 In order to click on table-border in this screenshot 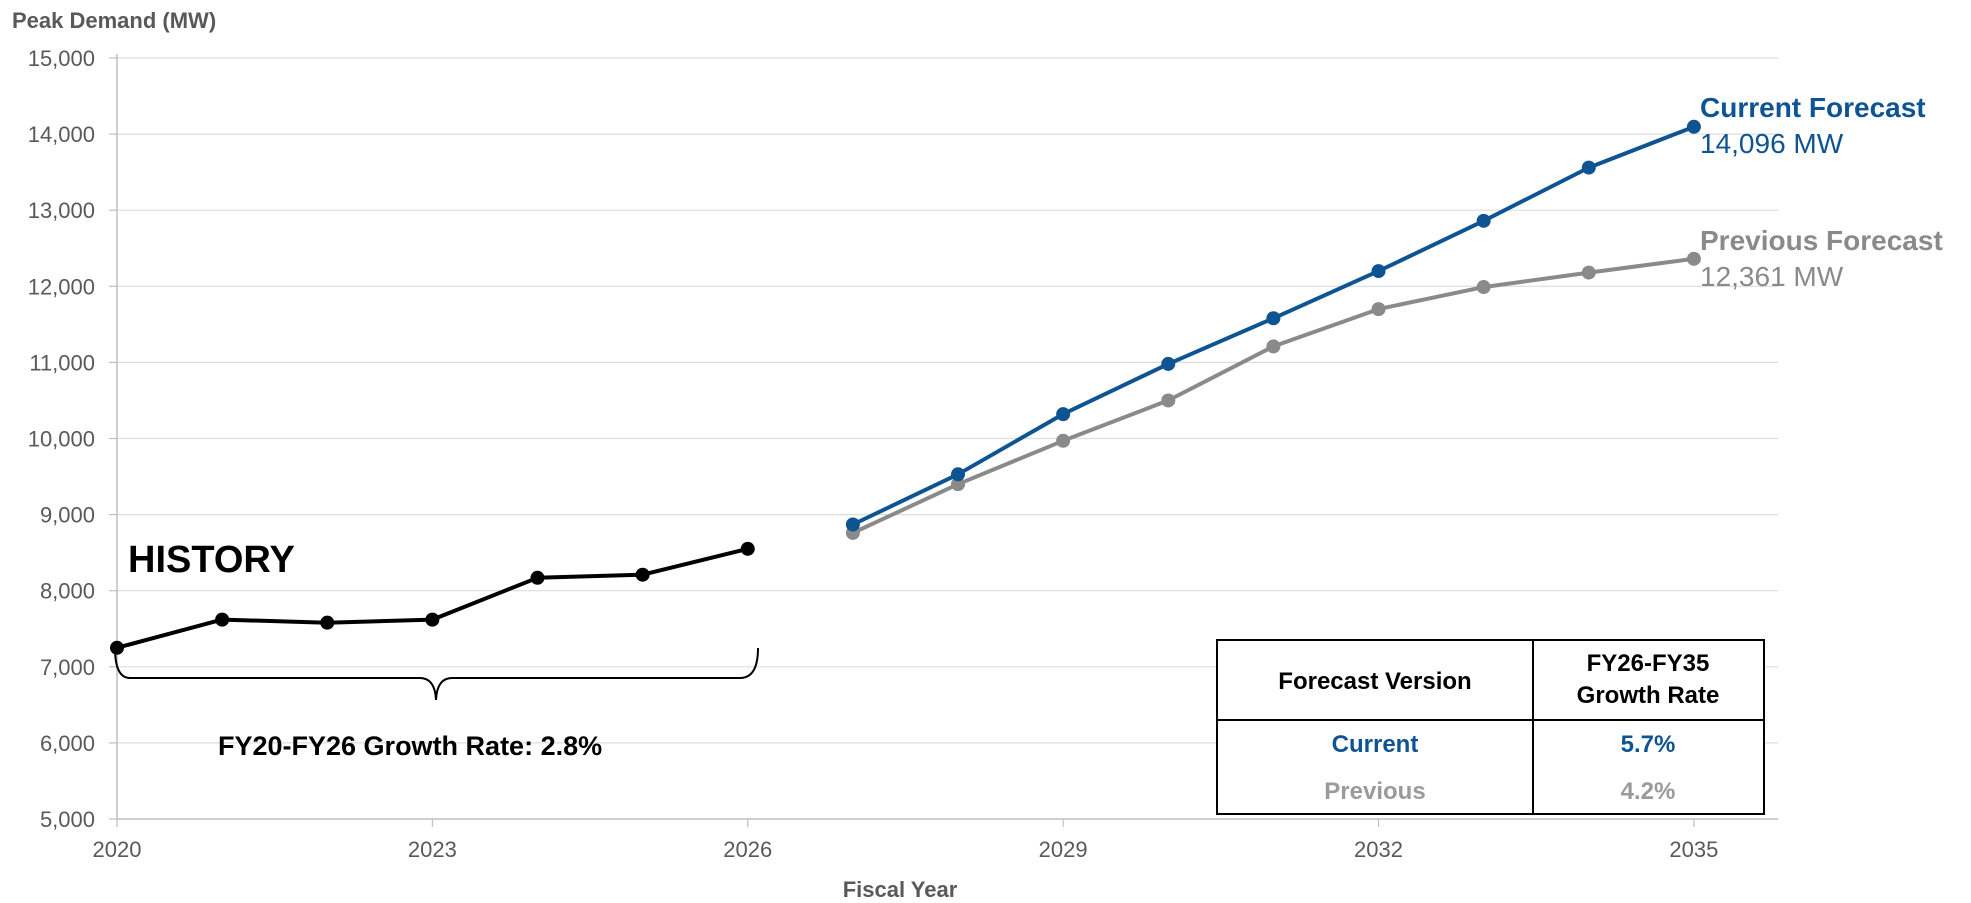, I will do `click(1490, 727)`.